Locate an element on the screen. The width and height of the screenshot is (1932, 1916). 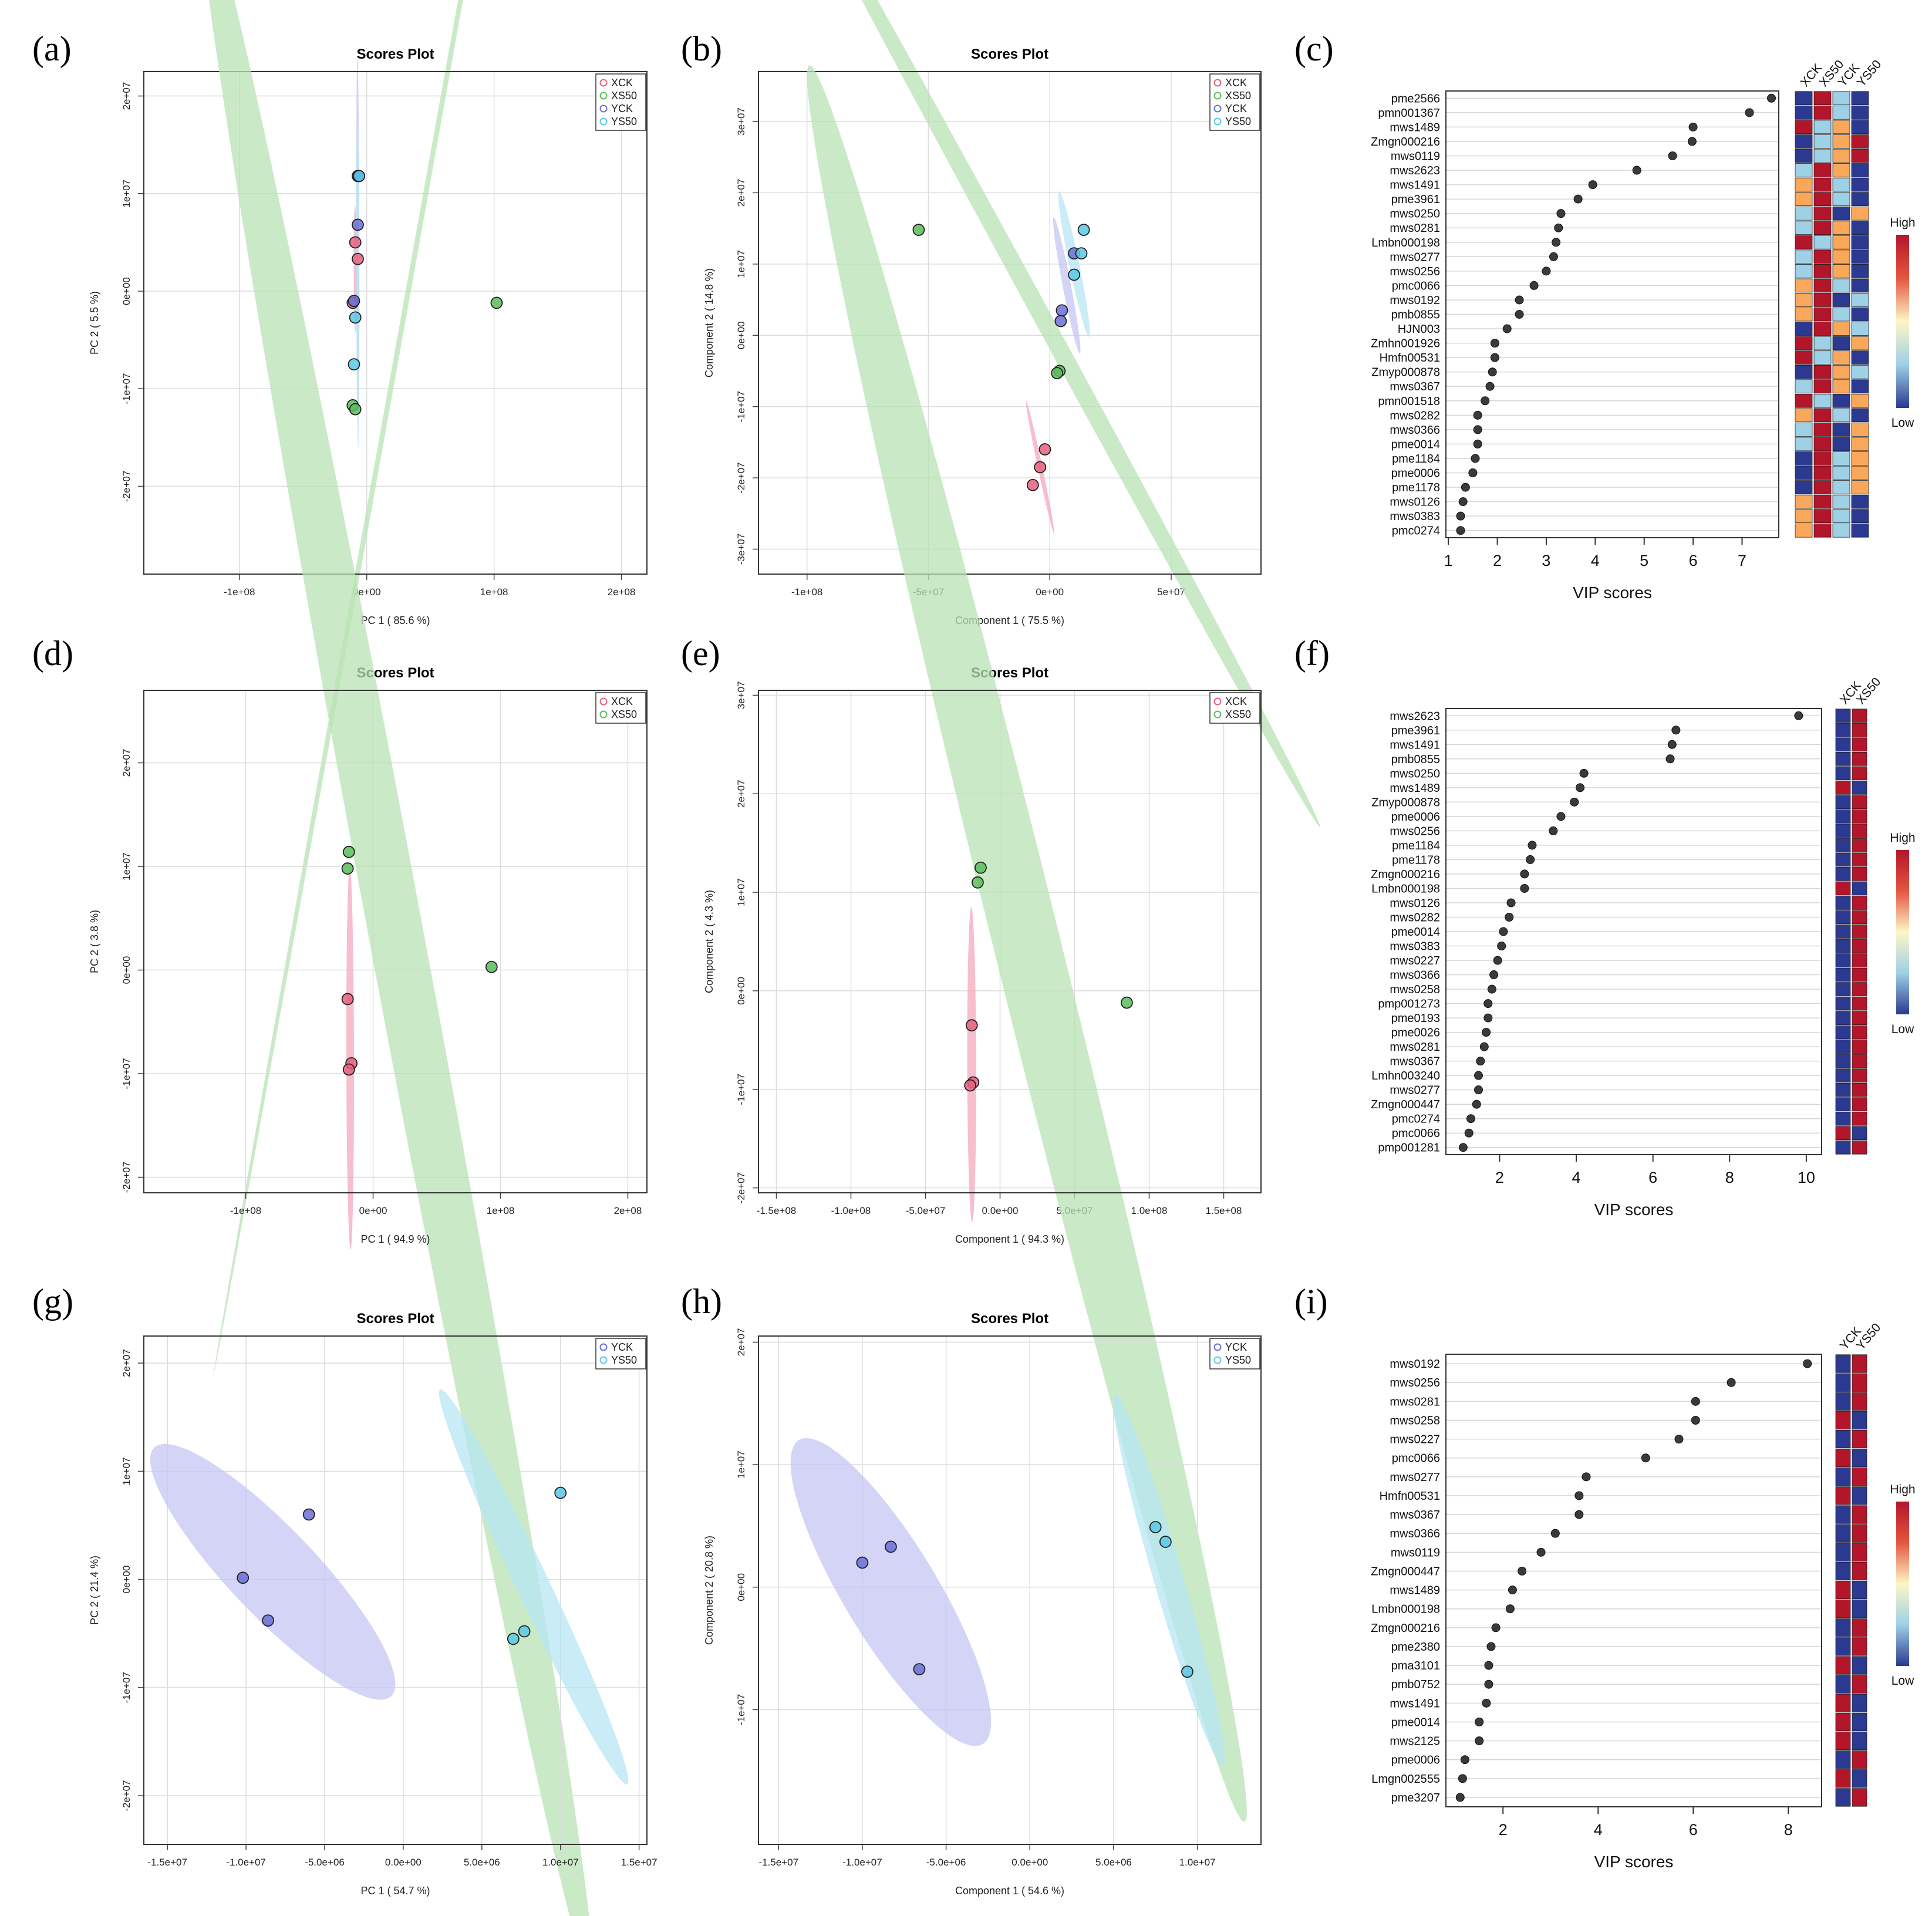
panel-label: (e) is located at coordinates (700, 653).